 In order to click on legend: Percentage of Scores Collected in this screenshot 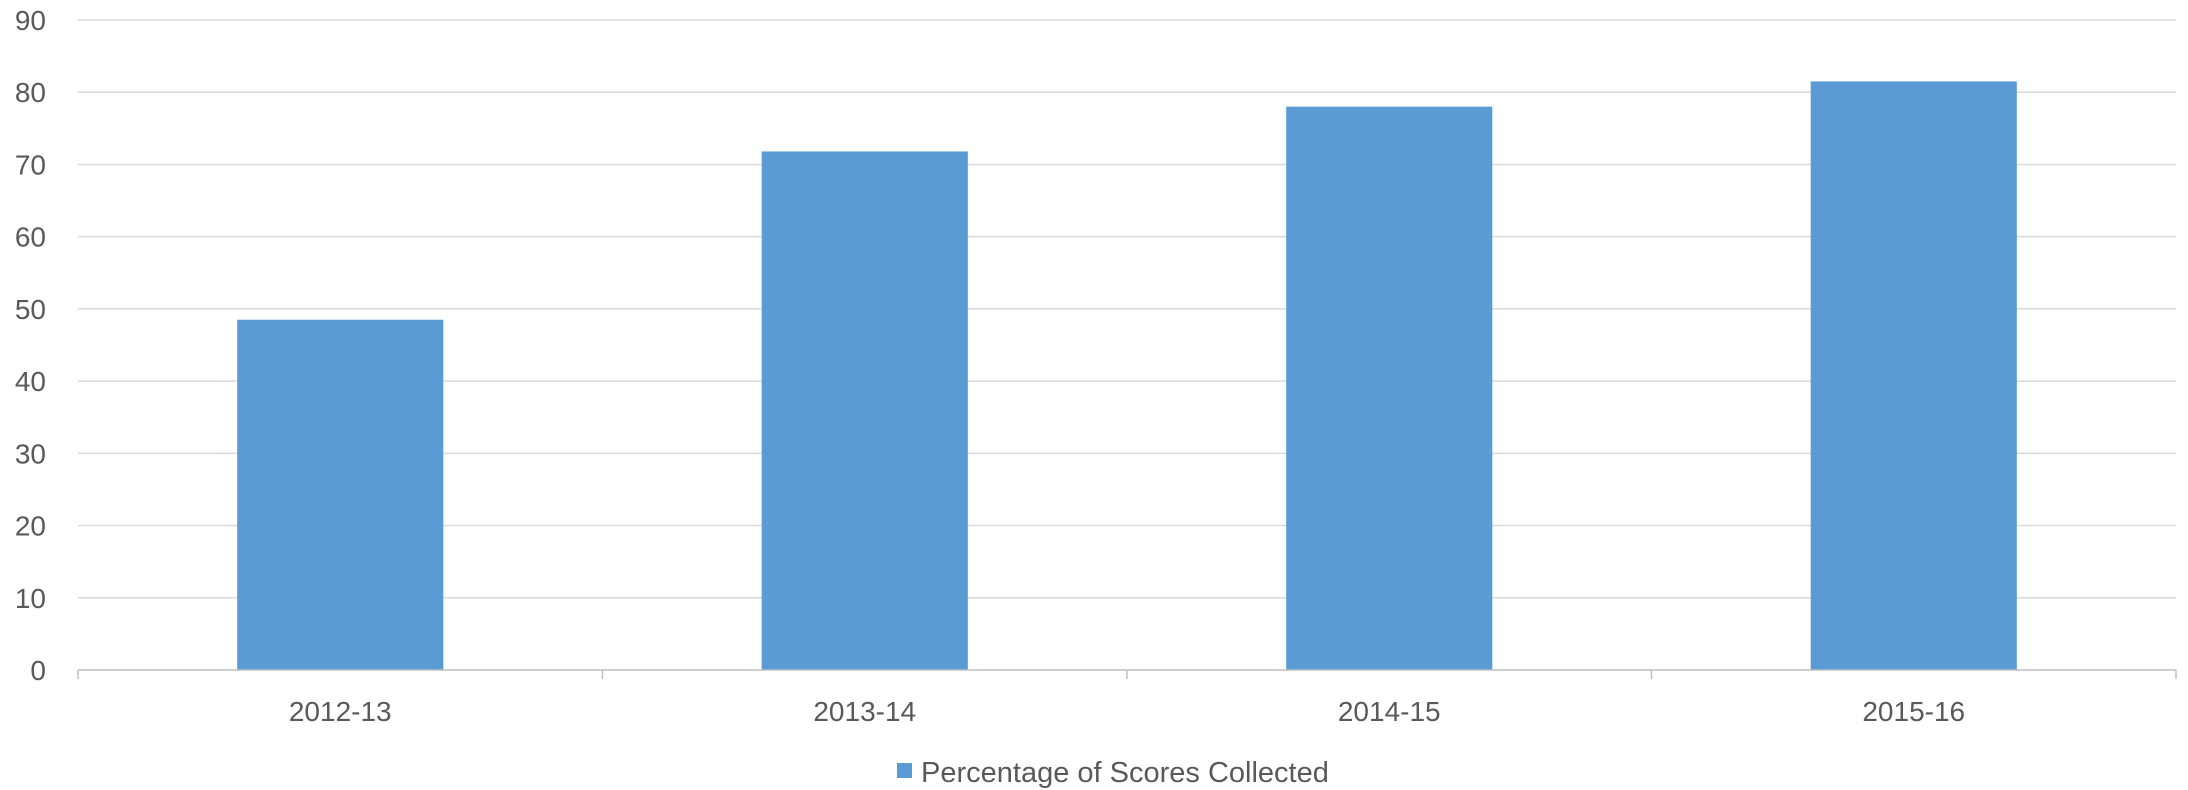, I will do `click(1113, 773)`.